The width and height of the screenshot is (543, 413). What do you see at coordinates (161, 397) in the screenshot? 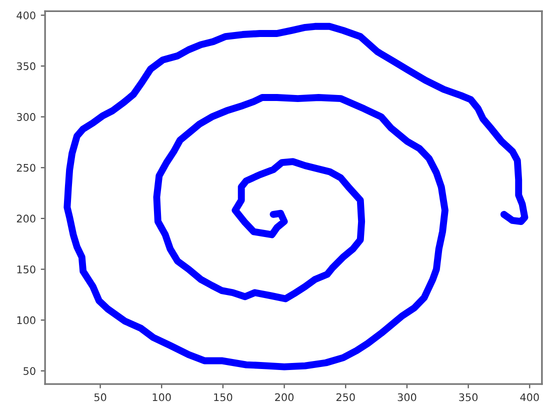
I see `x-tick-label: 100` at bounding box center [161, 397].